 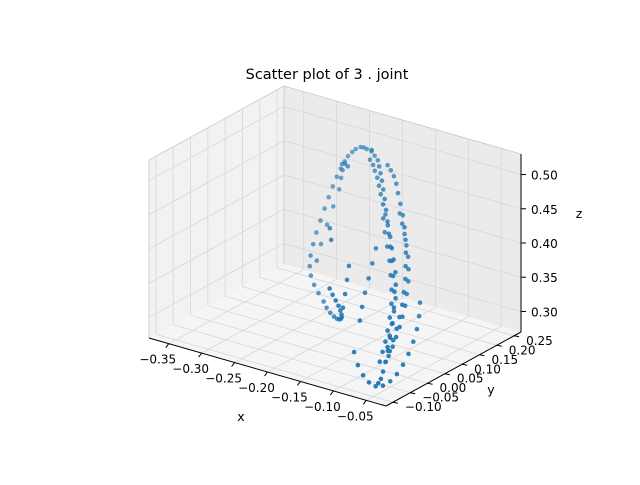 What do you see at coordinates (453, 388) in the screenshot?
I see `y-tick-label: 0.00` at bounding box center [453, 388].